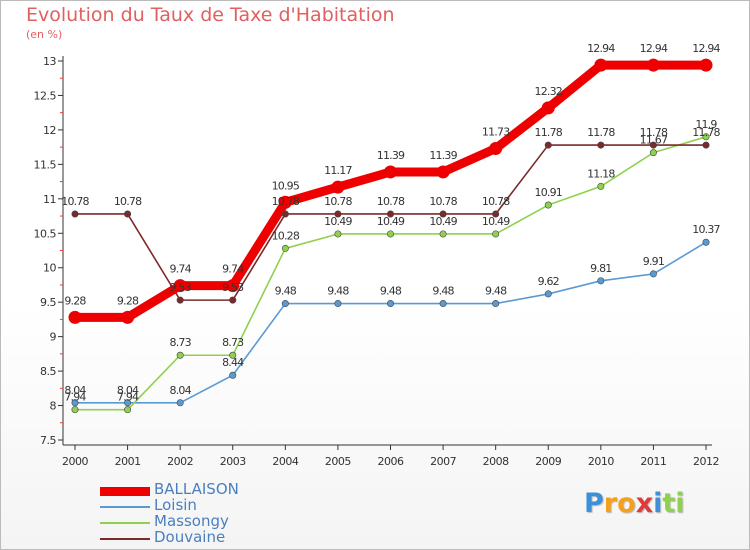 The image size is (750, 550). I want to click on x-tick-label: 2000, so click(75, 461).